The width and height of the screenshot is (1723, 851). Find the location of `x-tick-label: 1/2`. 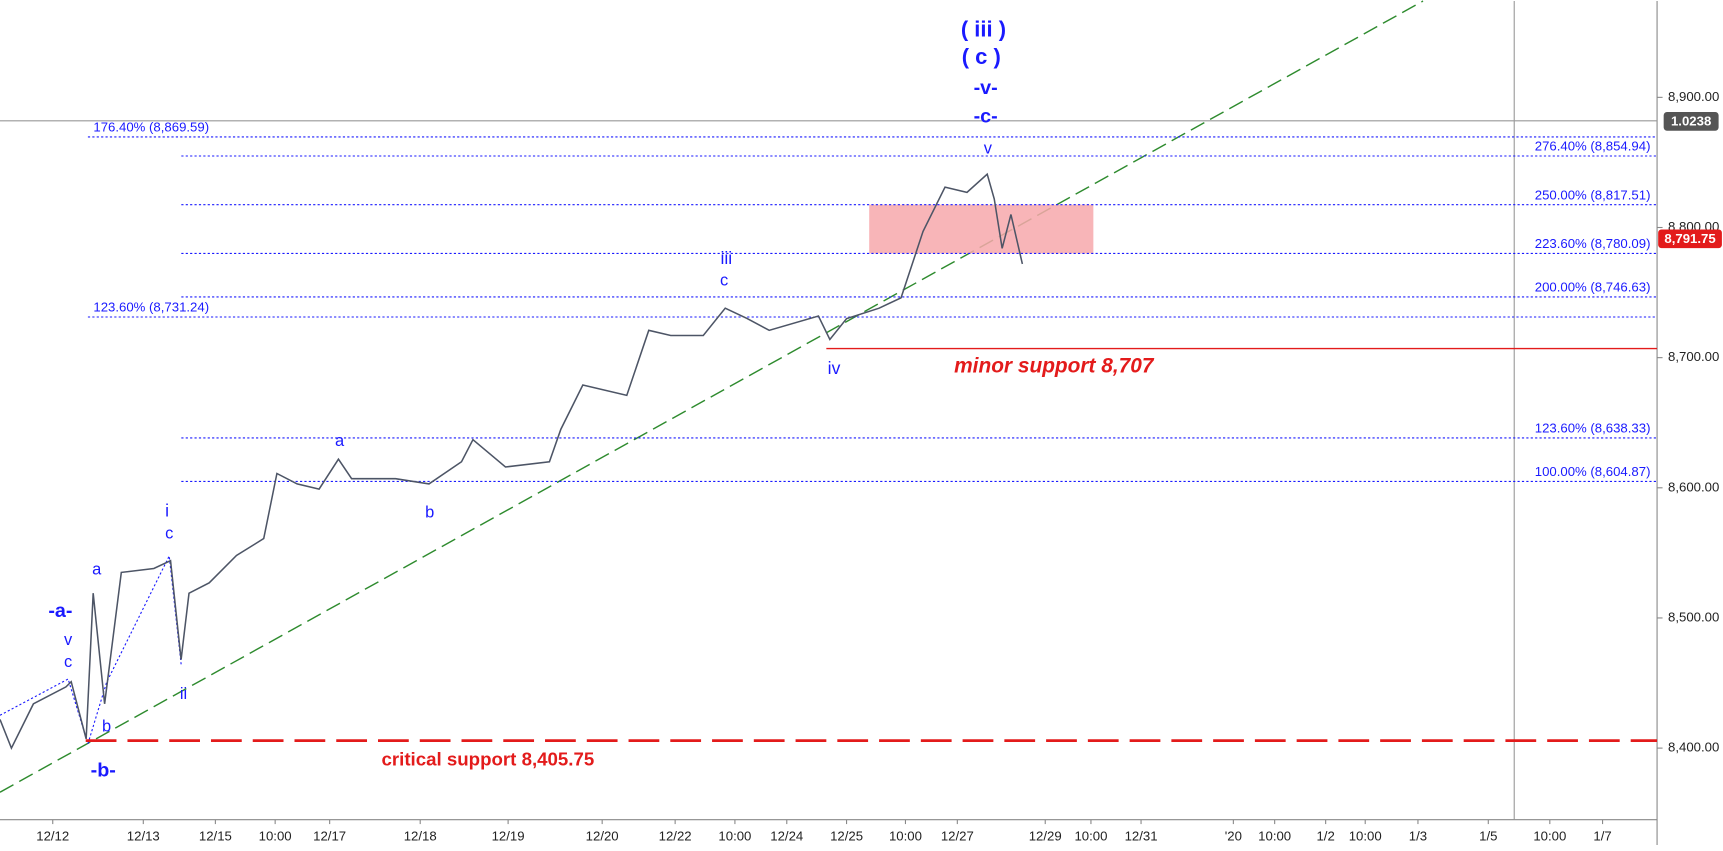

x-tick-label: 1/2 is located at coordinates (1325, 836).